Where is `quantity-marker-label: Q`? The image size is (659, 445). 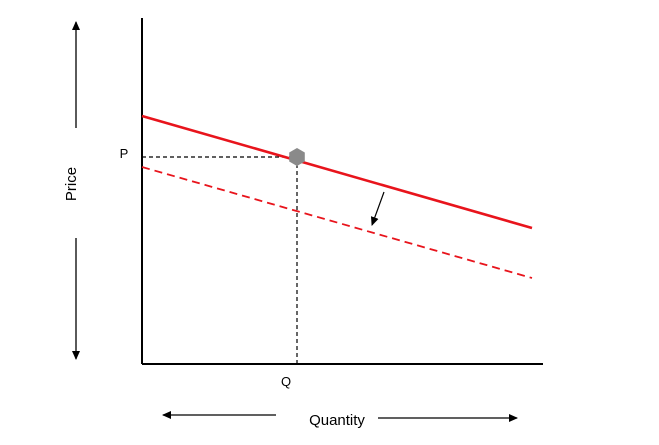
quantity-marker-label: Q is located at coordinates (286, 381).